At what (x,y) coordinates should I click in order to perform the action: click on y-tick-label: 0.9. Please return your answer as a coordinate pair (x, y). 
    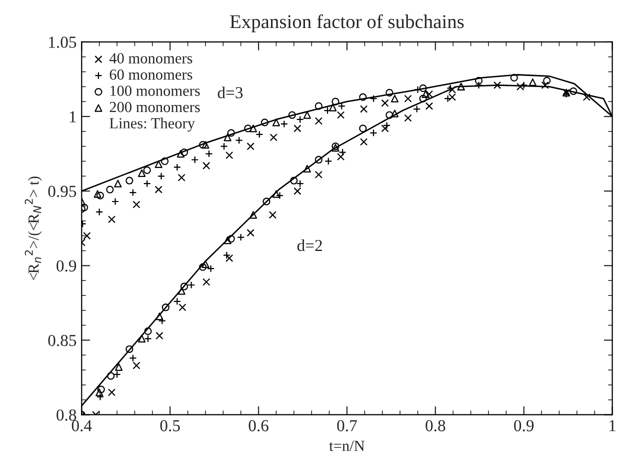
    Looking at the image, I should click on (66, 266).